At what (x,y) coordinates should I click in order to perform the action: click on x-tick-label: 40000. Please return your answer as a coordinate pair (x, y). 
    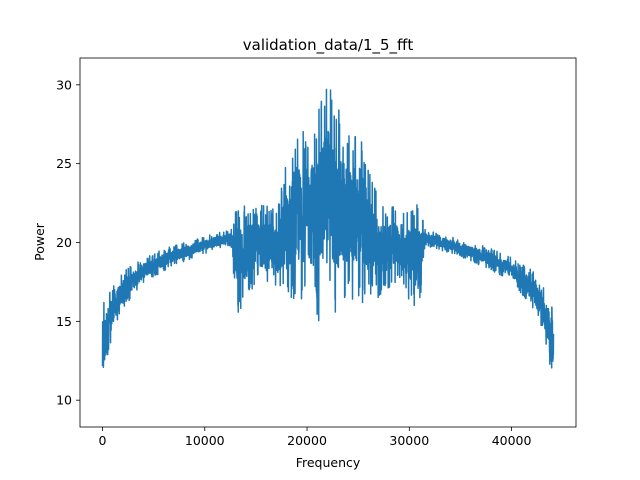
    Looking at the image, I should click on (512, 440).